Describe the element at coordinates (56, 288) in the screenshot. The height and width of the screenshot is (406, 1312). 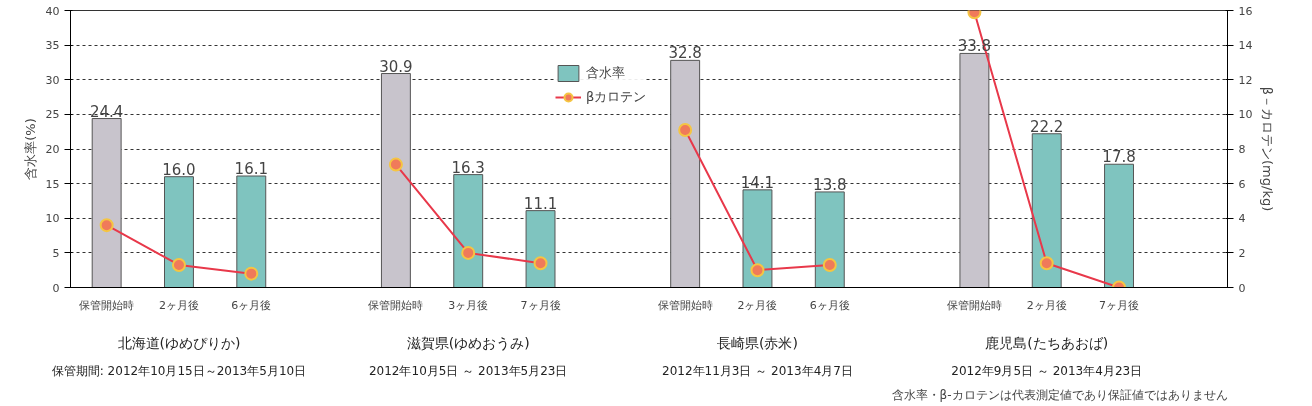
I see `y-tick-label: 0` at that location.